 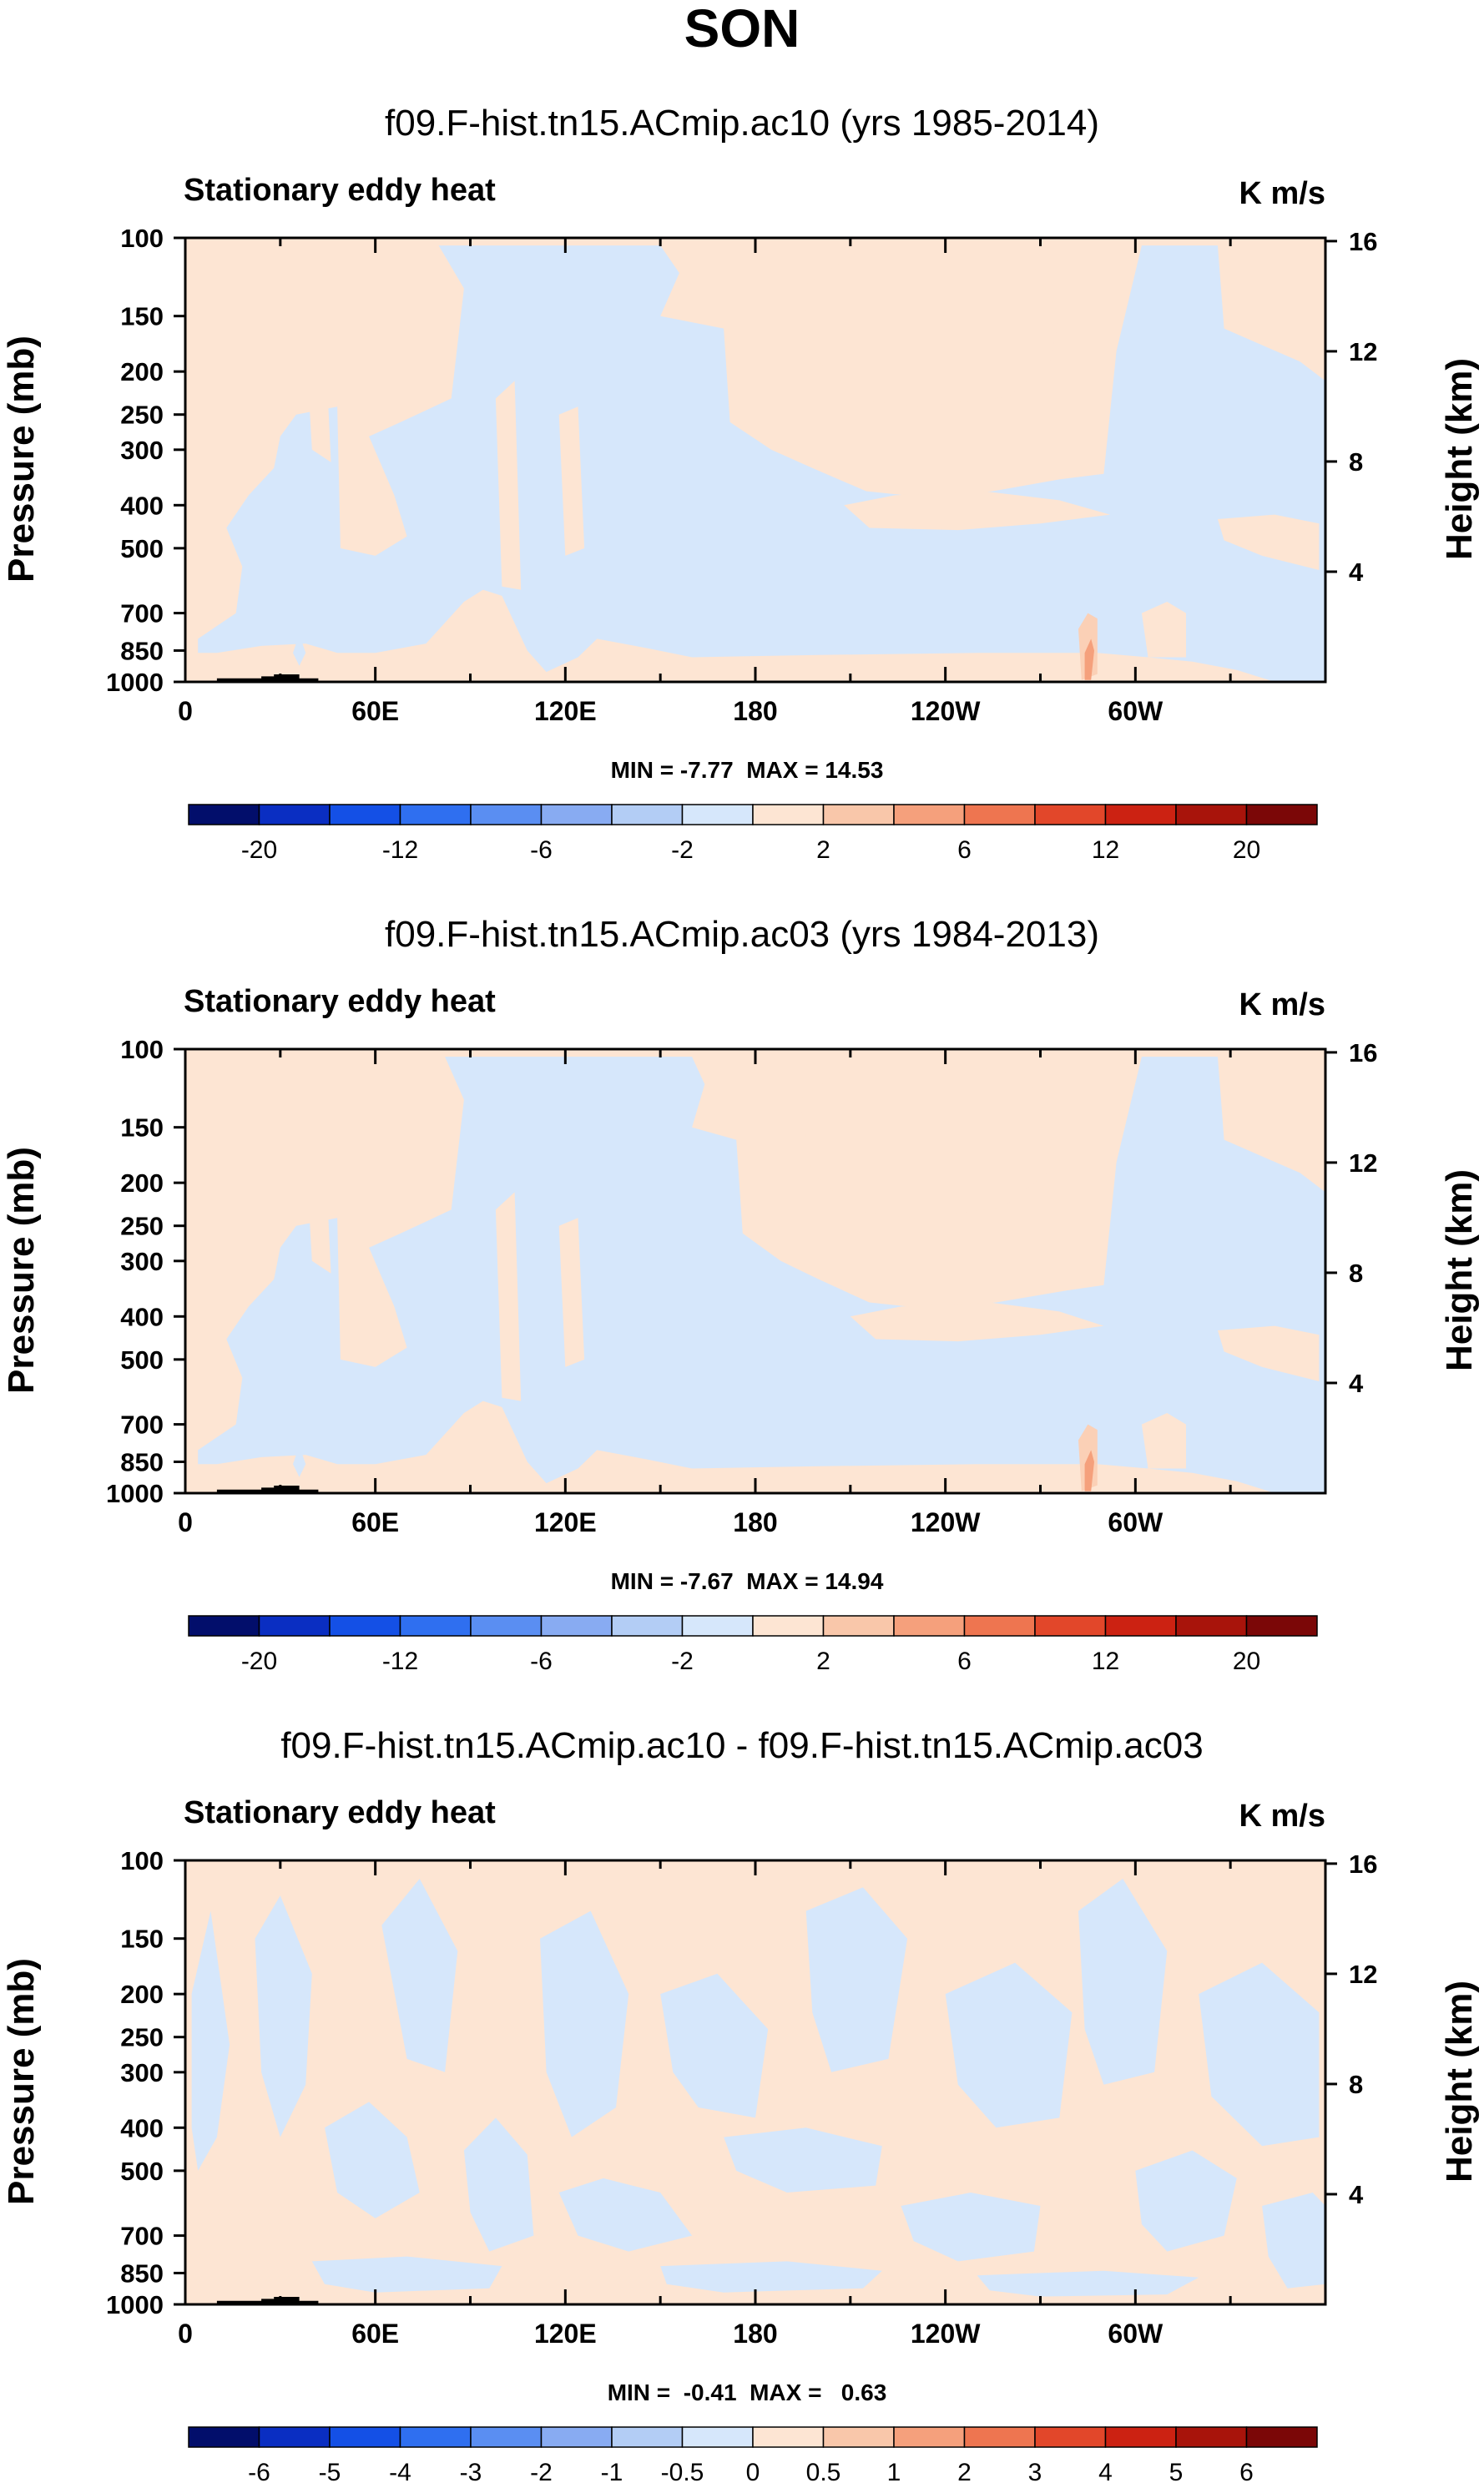 What do you see at coordinates (682, 1661) in the screenshot?
I see `colorbar-label: -2` at bounding box center [682, 1661].